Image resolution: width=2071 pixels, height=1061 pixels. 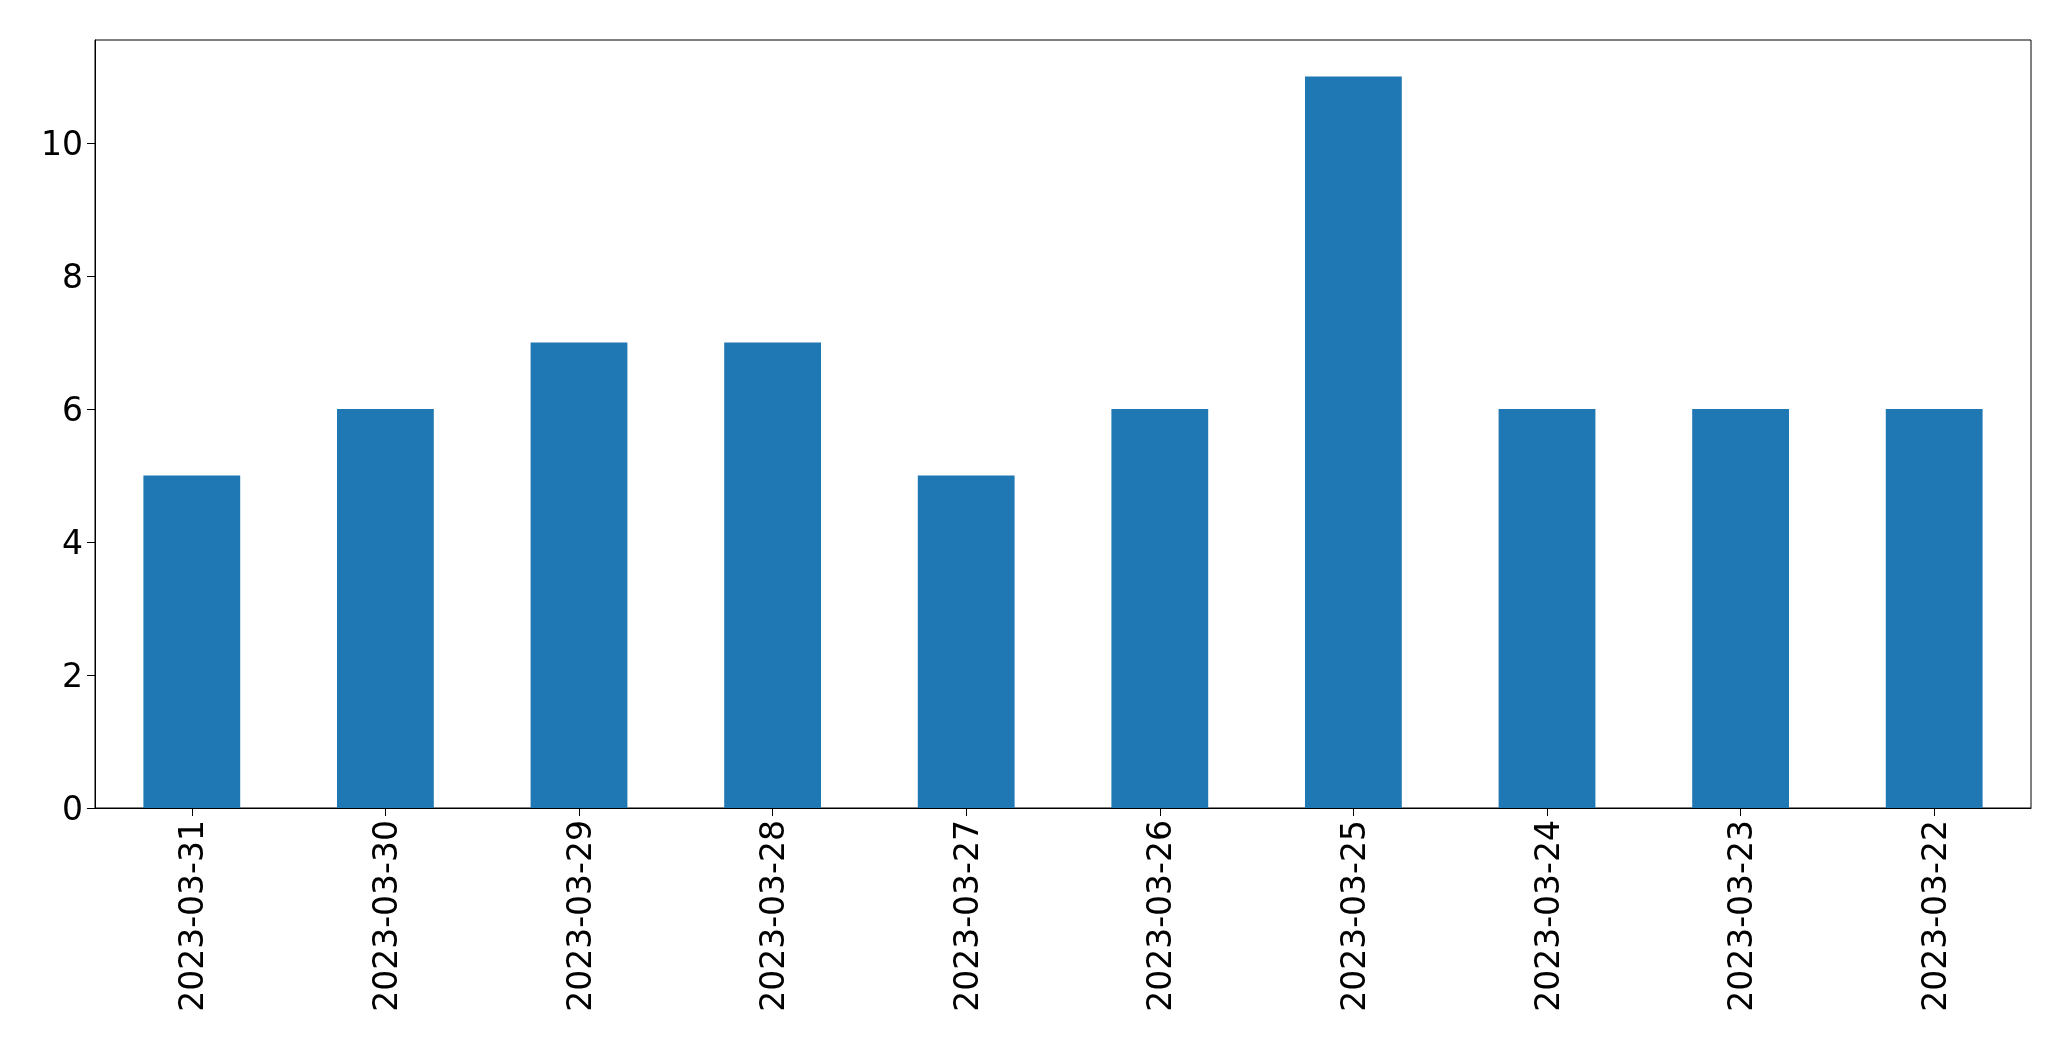 What do you see at coordinates (62, 143) in the screenshot?
I see `y-tick-label: 10` at bounding box center [62, 143].